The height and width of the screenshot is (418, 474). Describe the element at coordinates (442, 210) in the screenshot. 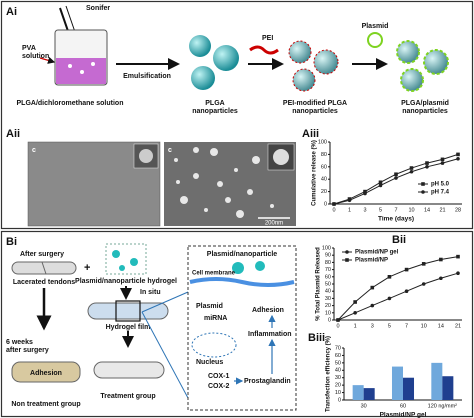

I see `x-tick-label: 21` at that location.